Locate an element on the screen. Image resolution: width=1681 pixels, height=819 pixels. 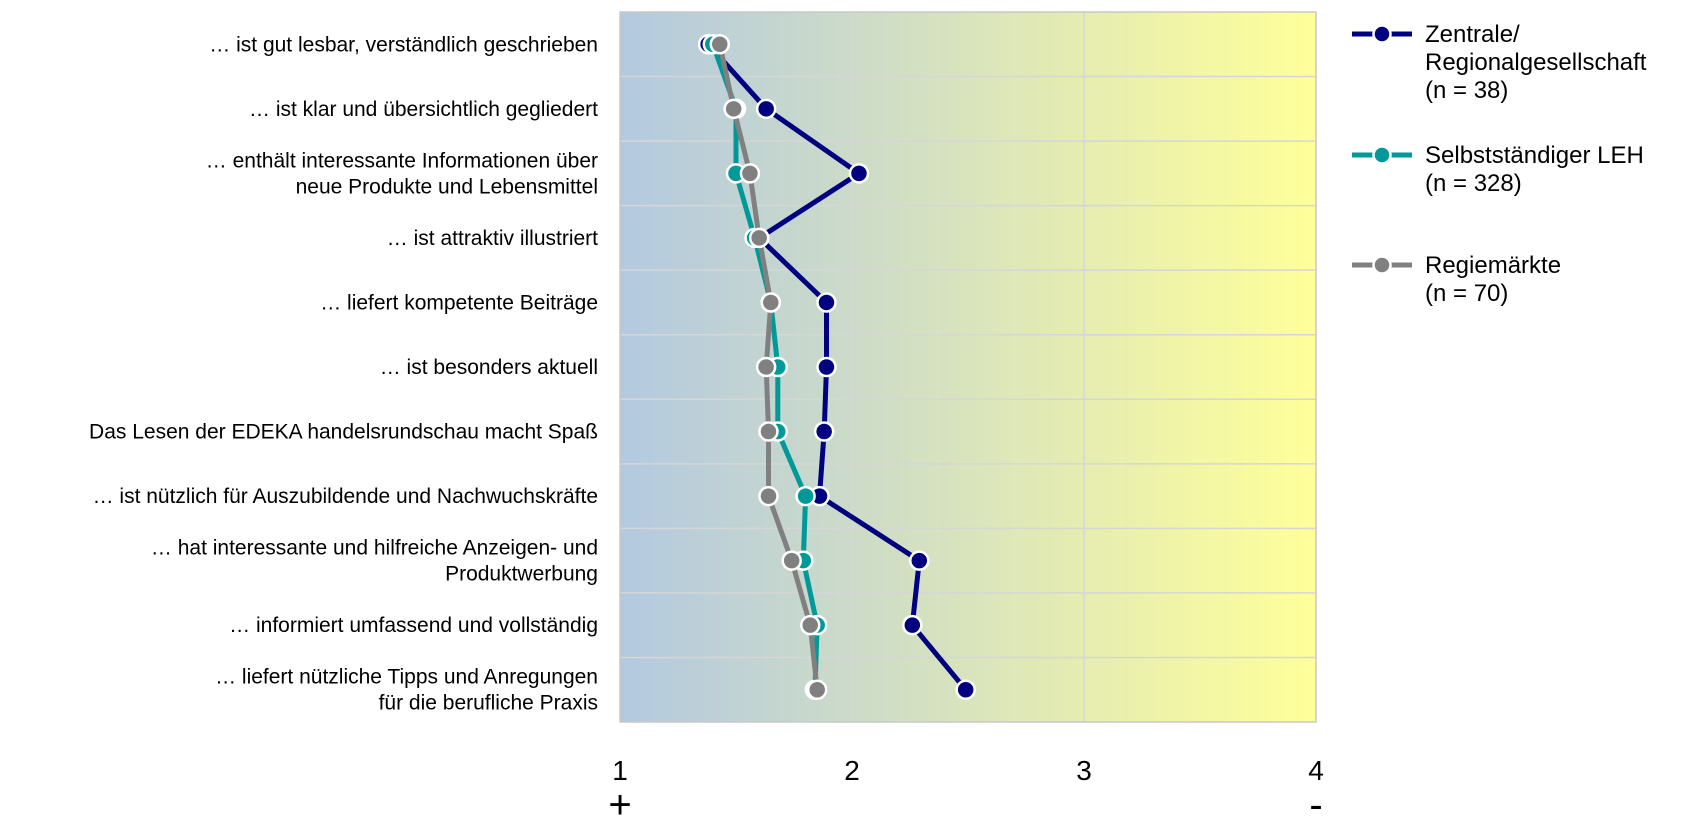
category-label: … ist klar und übersichtlich gegliedert is located at coordinates (423, 109).